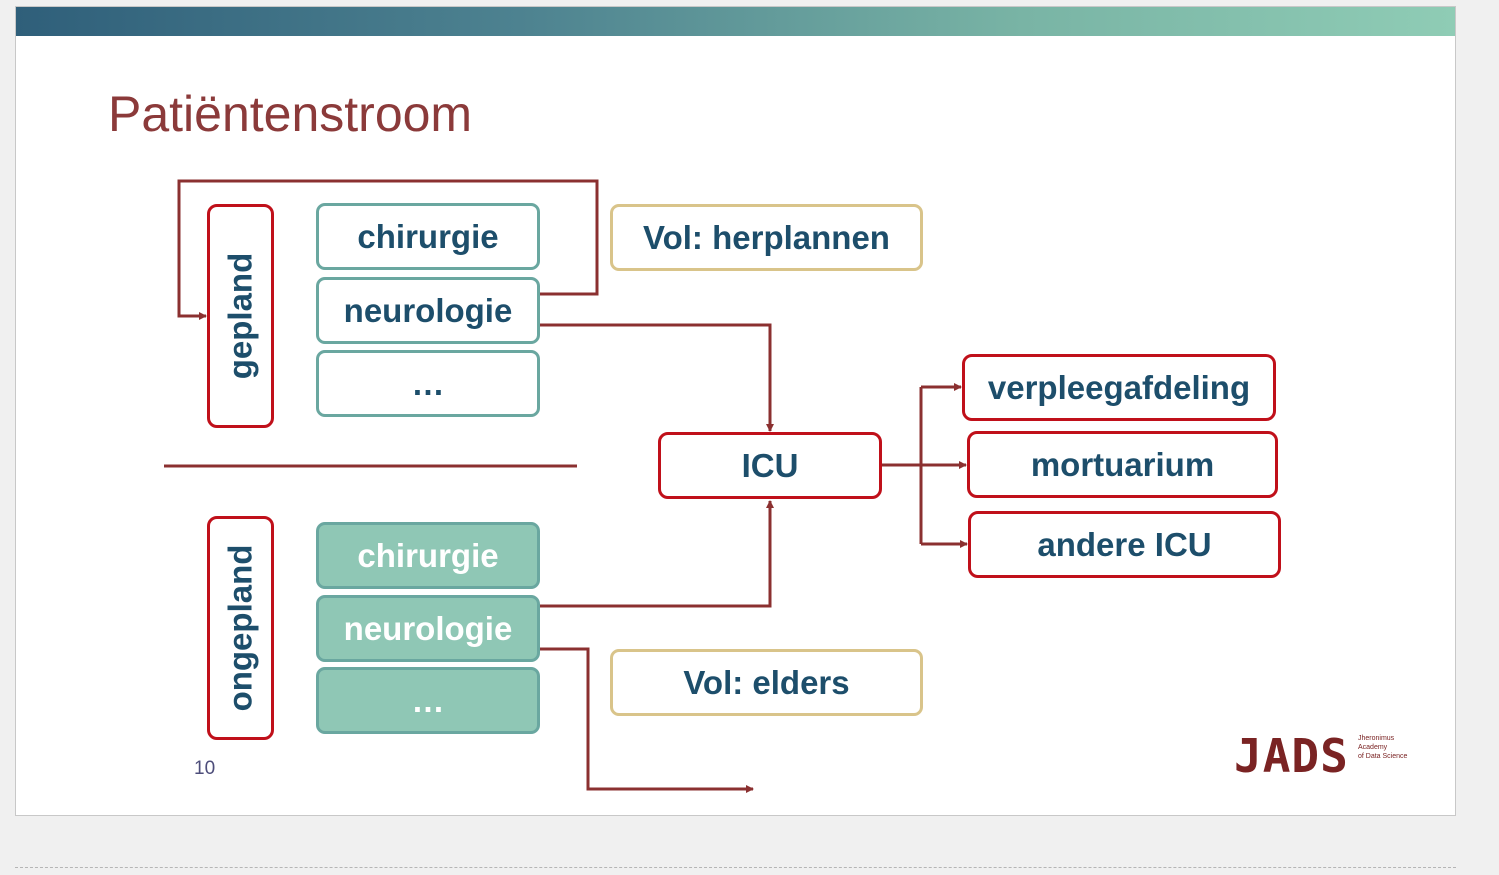 The image size is (1499, 875). Describe the element at coordinates (1119, 387) in the screenshot. I see `destination-ward-box: verpleegafdeling` at that location.